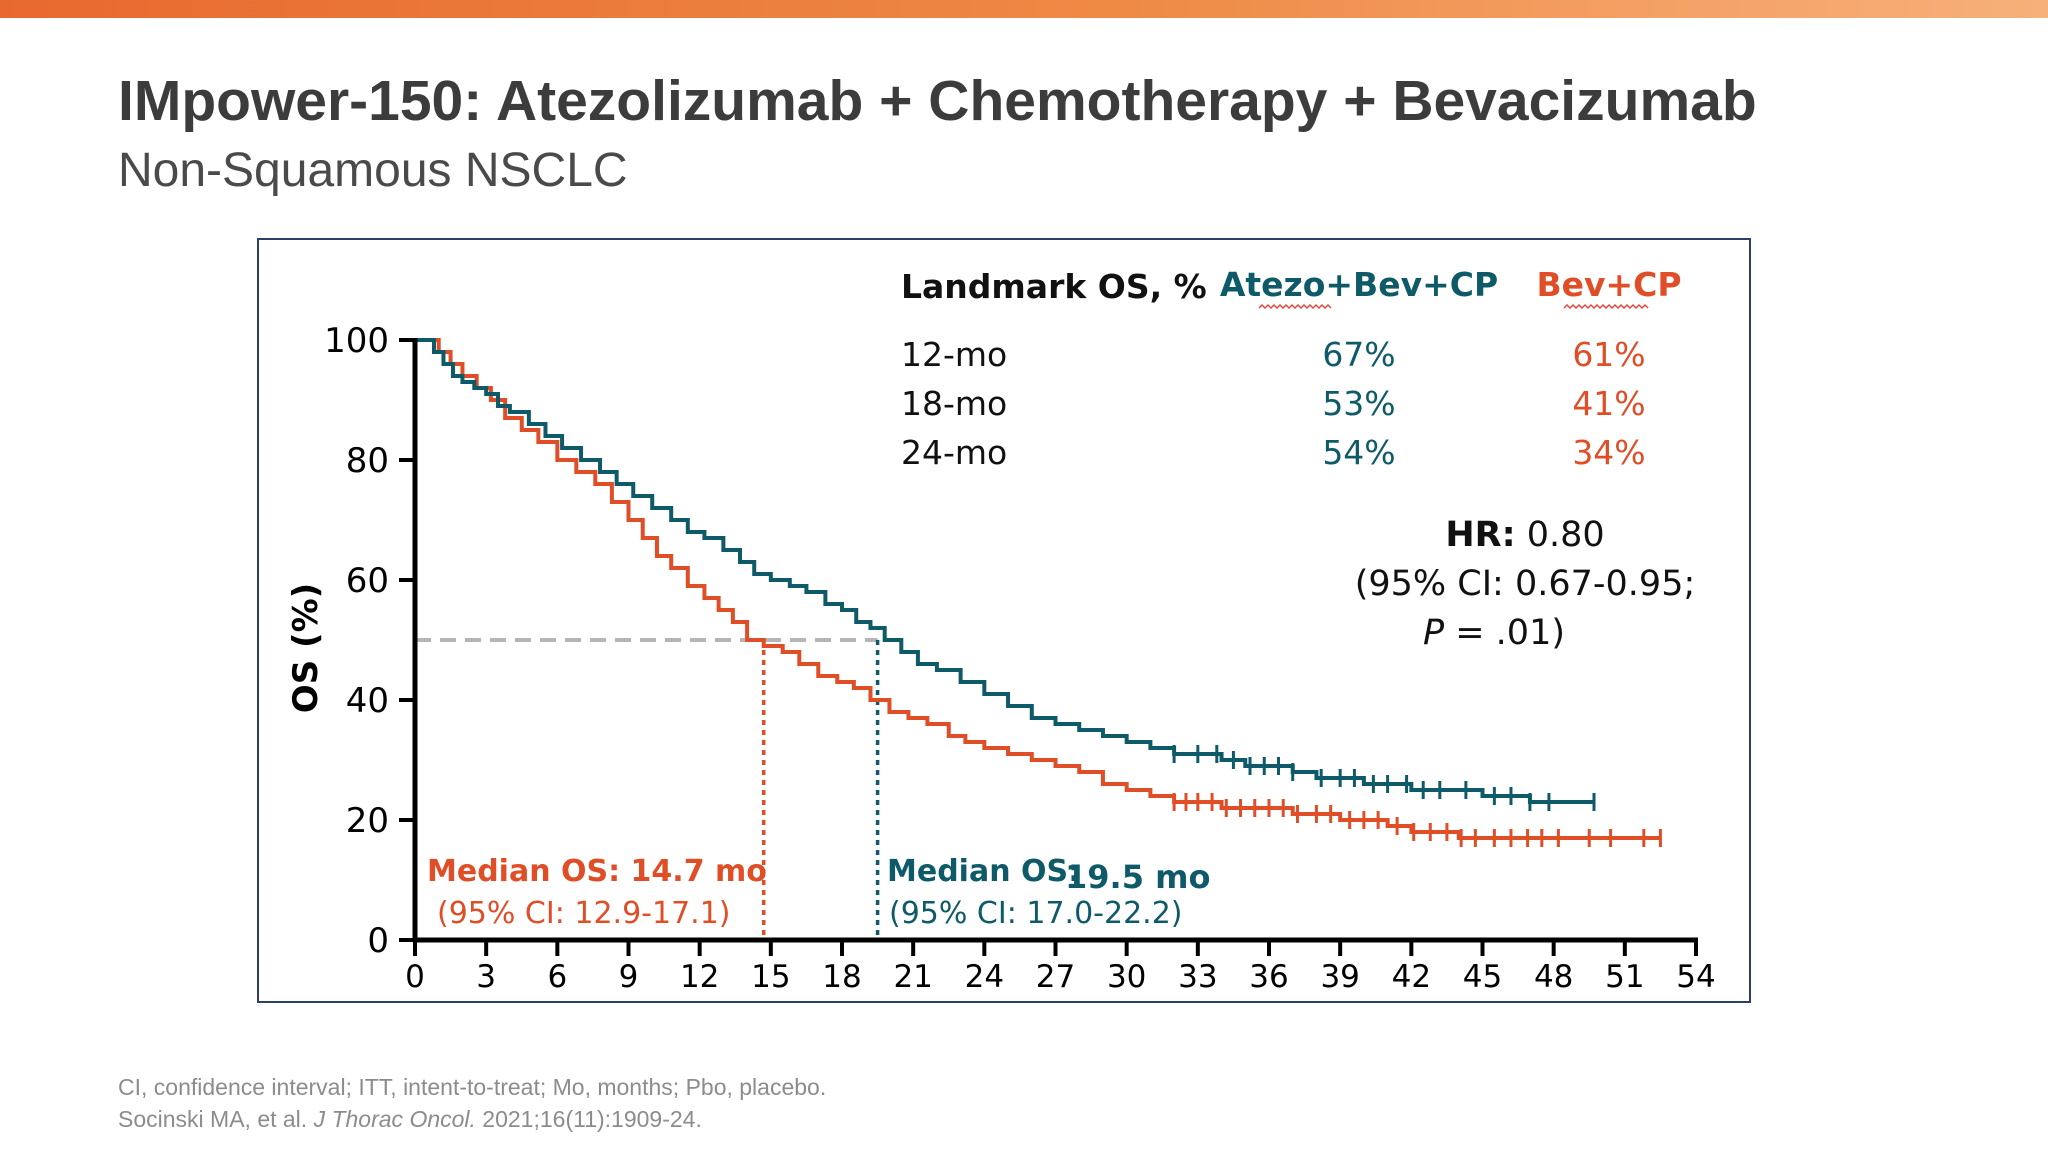 Image resolution: width=2048 pixels, height=1152 pixels. I want to click on x-tick-label-45: 45, so click(1482, 977).